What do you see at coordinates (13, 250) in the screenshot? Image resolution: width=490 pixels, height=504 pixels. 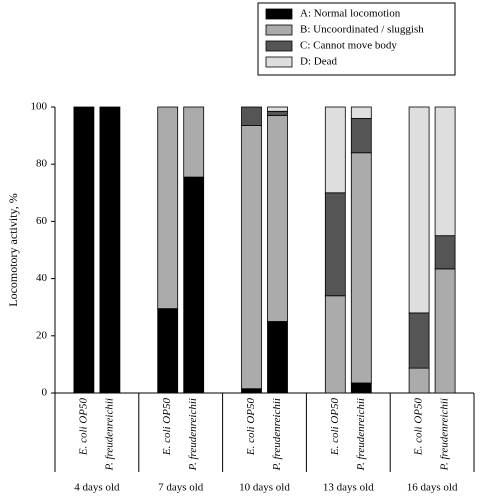 I see `y-axis-label: Locomotory activity, %` at bounding box center [13, 250].